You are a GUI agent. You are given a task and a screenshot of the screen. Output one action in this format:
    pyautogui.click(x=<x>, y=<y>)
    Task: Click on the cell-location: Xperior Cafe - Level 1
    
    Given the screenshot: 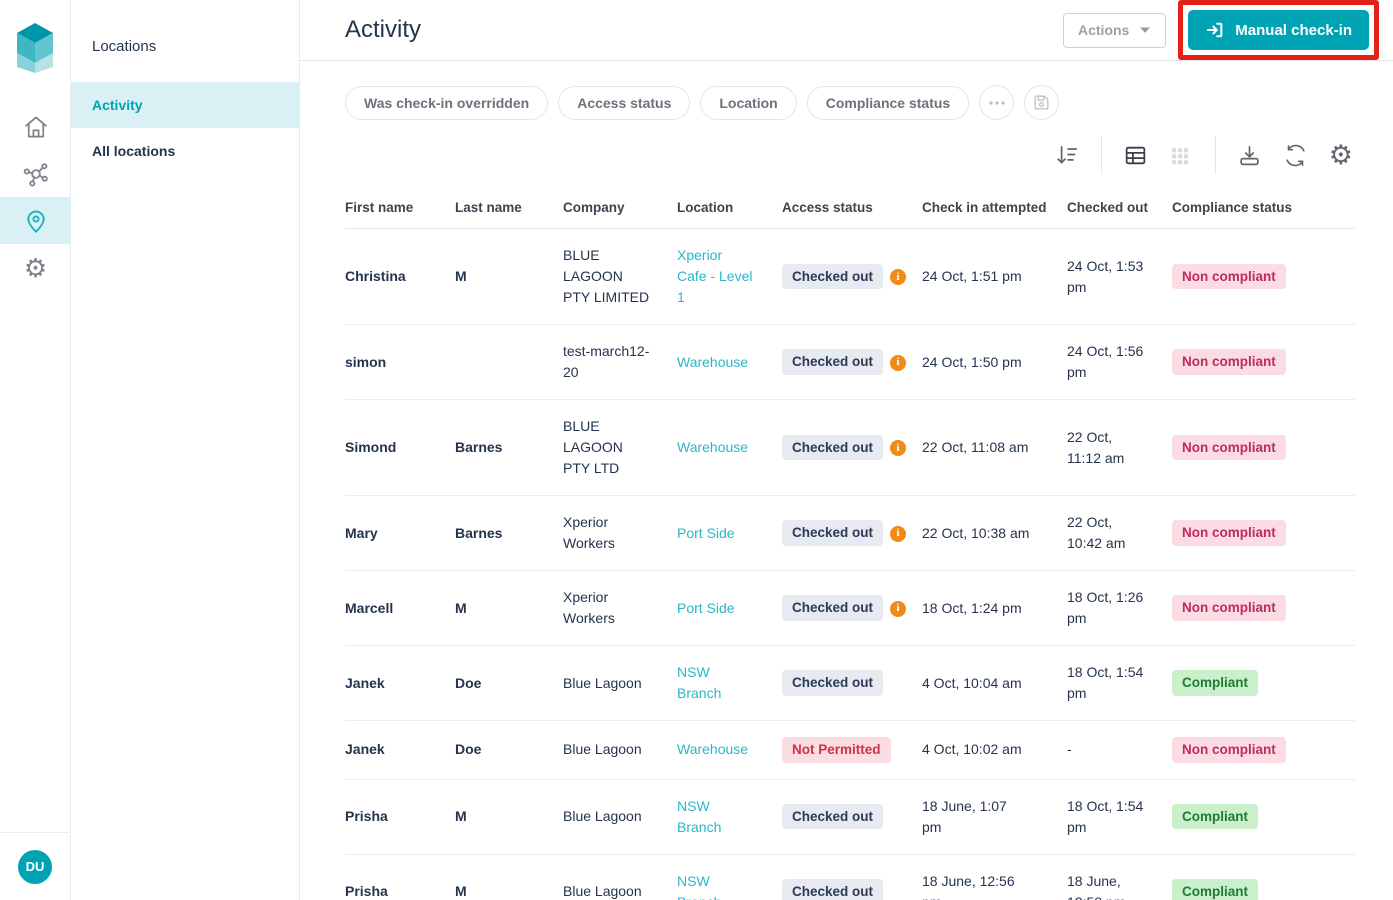 What is the action you would take?
    pyautogui.click(x=729, y=276)
    